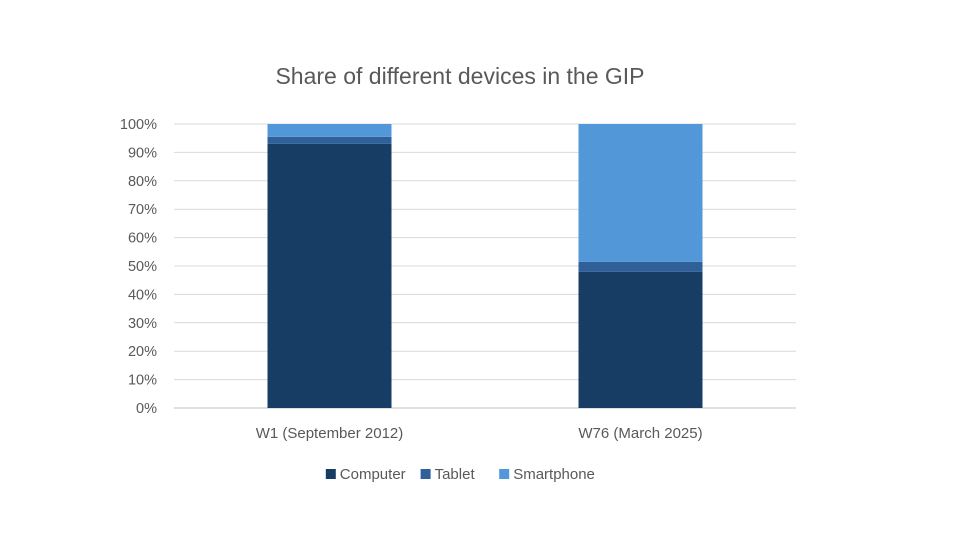  What do you see at coordinates (479, 433) in the screenshot?
I see `x-axis-labels: W1 (September 2012) W76 (March 2025)` at bounding box center [479, 433].